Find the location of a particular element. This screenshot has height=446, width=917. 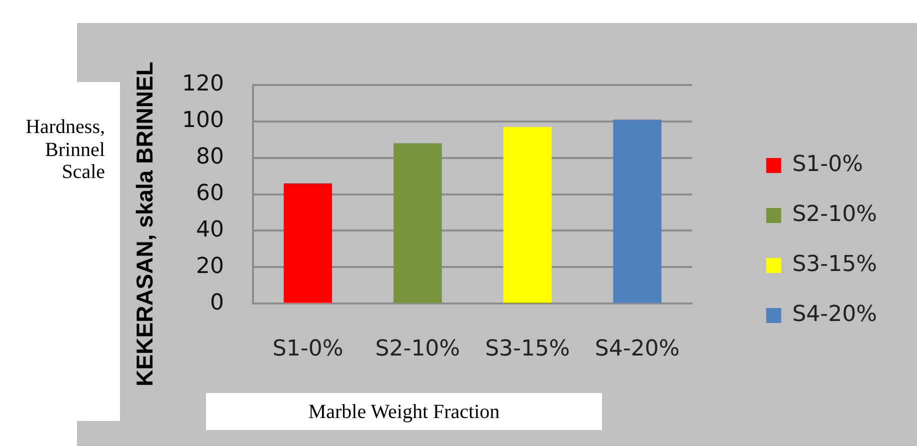

y-axis-title: KEKERASAN, skala BRINNEL is located at coordinates (144, 224).